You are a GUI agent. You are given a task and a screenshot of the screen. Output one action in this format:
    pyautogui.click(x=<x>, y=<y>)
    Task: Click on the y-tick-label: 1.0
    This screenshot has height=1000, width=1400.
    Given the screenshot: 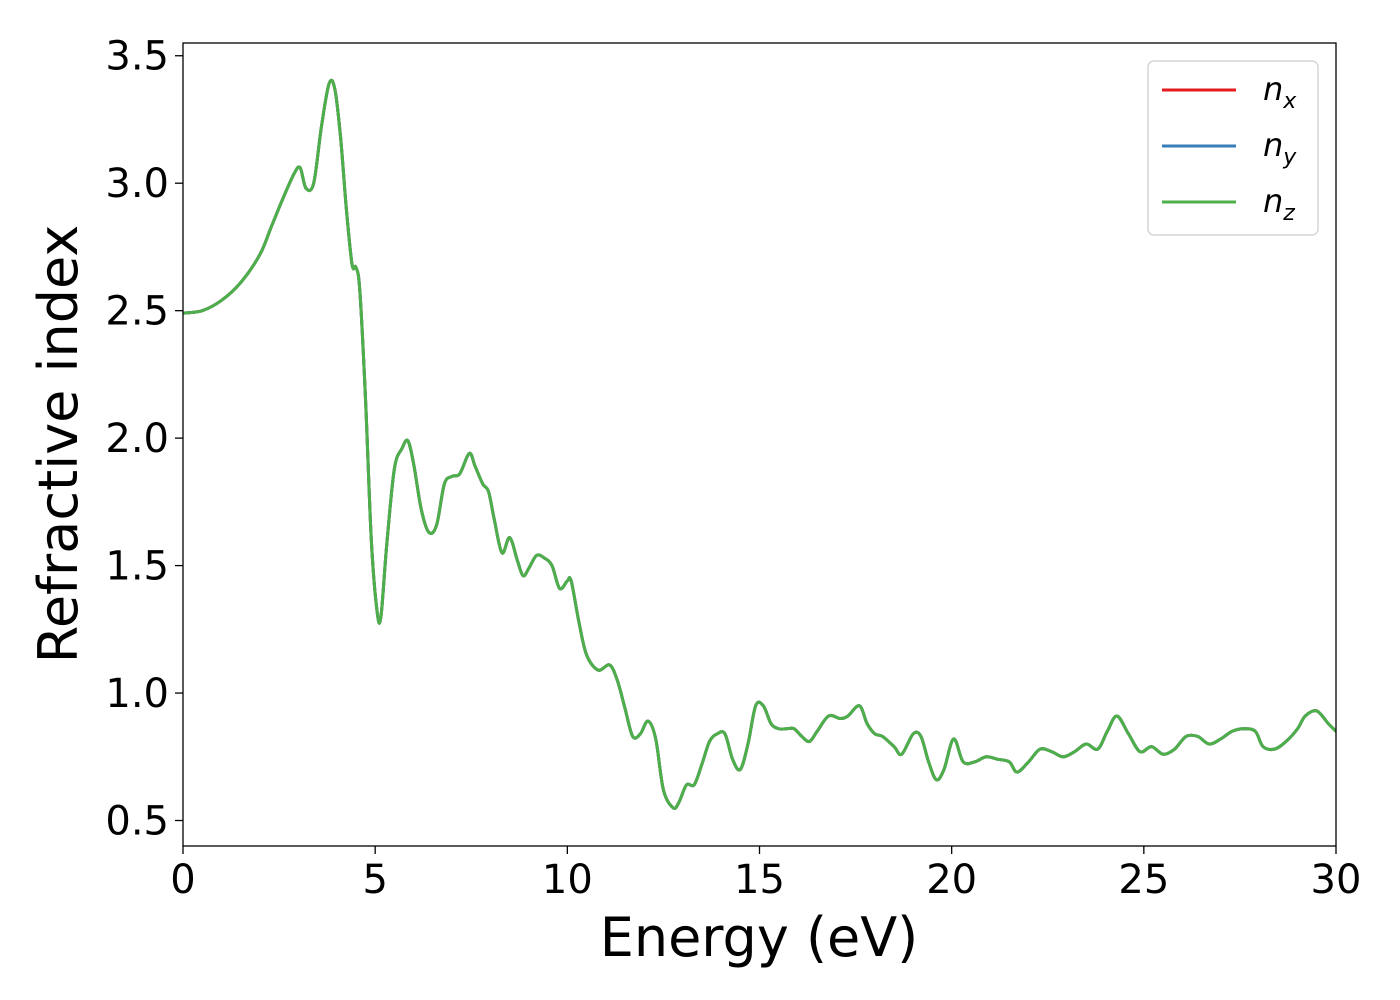 What is the action you would take?
    pyautogui.click(x=137, y=694)
    